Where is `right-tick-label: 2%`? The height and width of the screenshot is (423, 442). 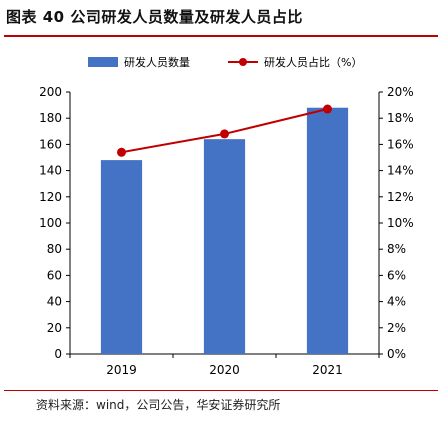 right-tick-label: 2% is located at coordinates (396, 328).